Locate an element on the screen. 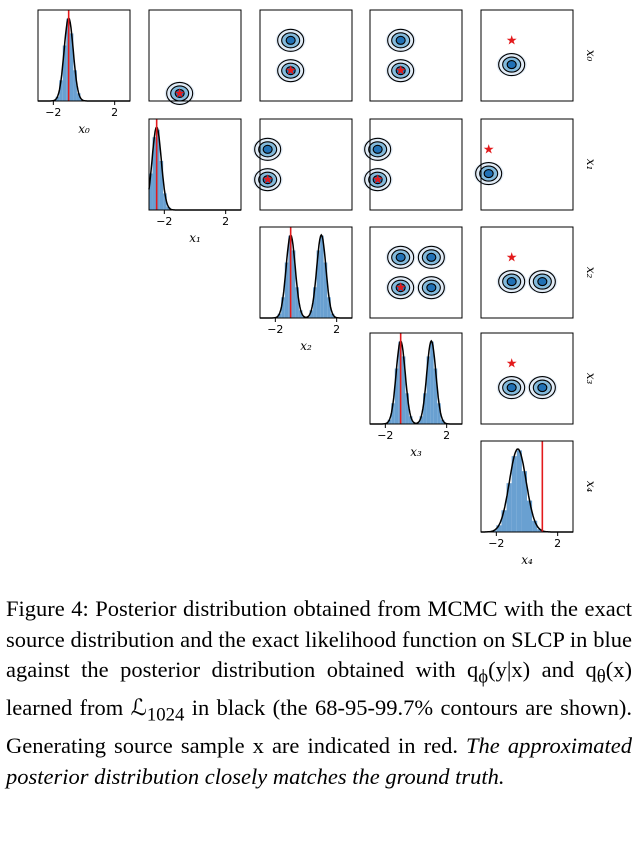 The image size is (637, 864). x-axis-label: x₄ is located at coordinates (527, 560).